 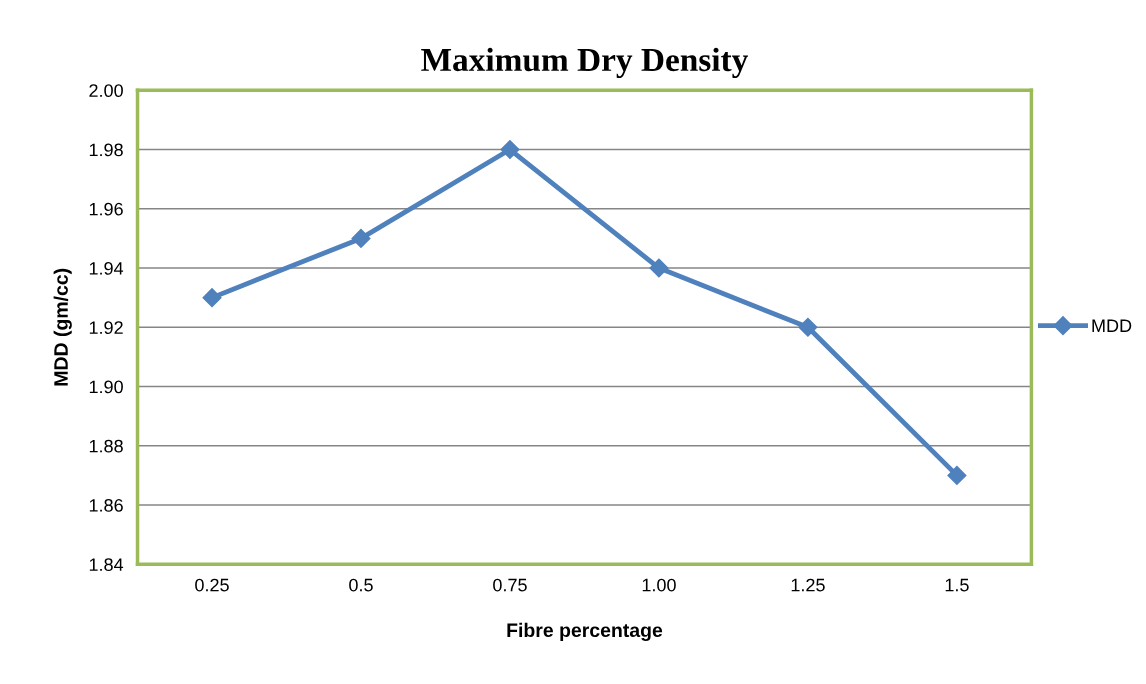 What do you see at coordinates (106, 387) in the screenshot?
I see `y-tick-label: 1.90` at bounding box center [106, 387].